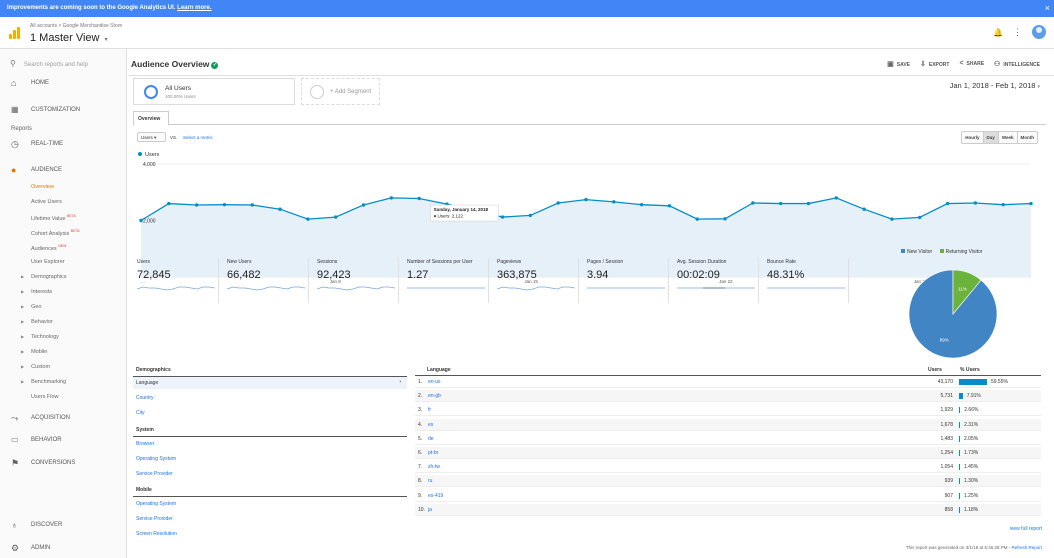  I want to click on share-icon: <, so click(961, 63).